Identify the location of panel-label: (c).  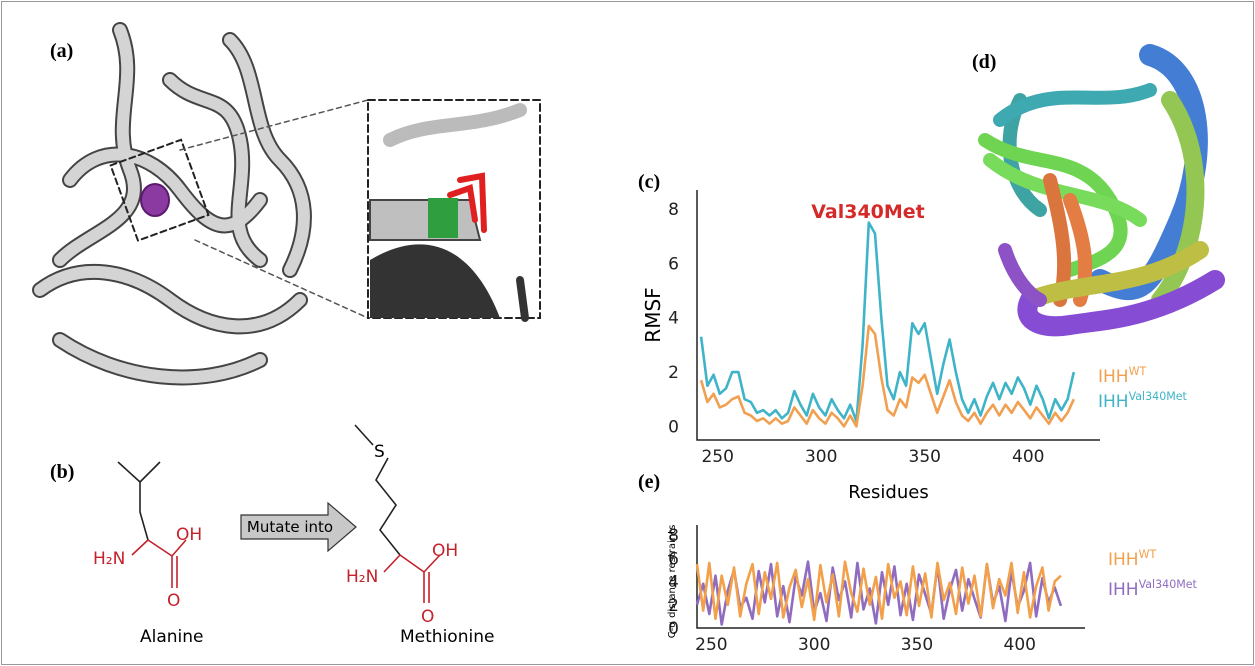
(649, 182).